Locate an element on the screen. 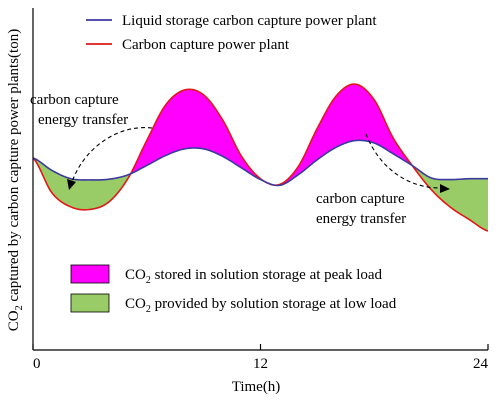  annotation-right-arrow is located at coordinates (403, 161).